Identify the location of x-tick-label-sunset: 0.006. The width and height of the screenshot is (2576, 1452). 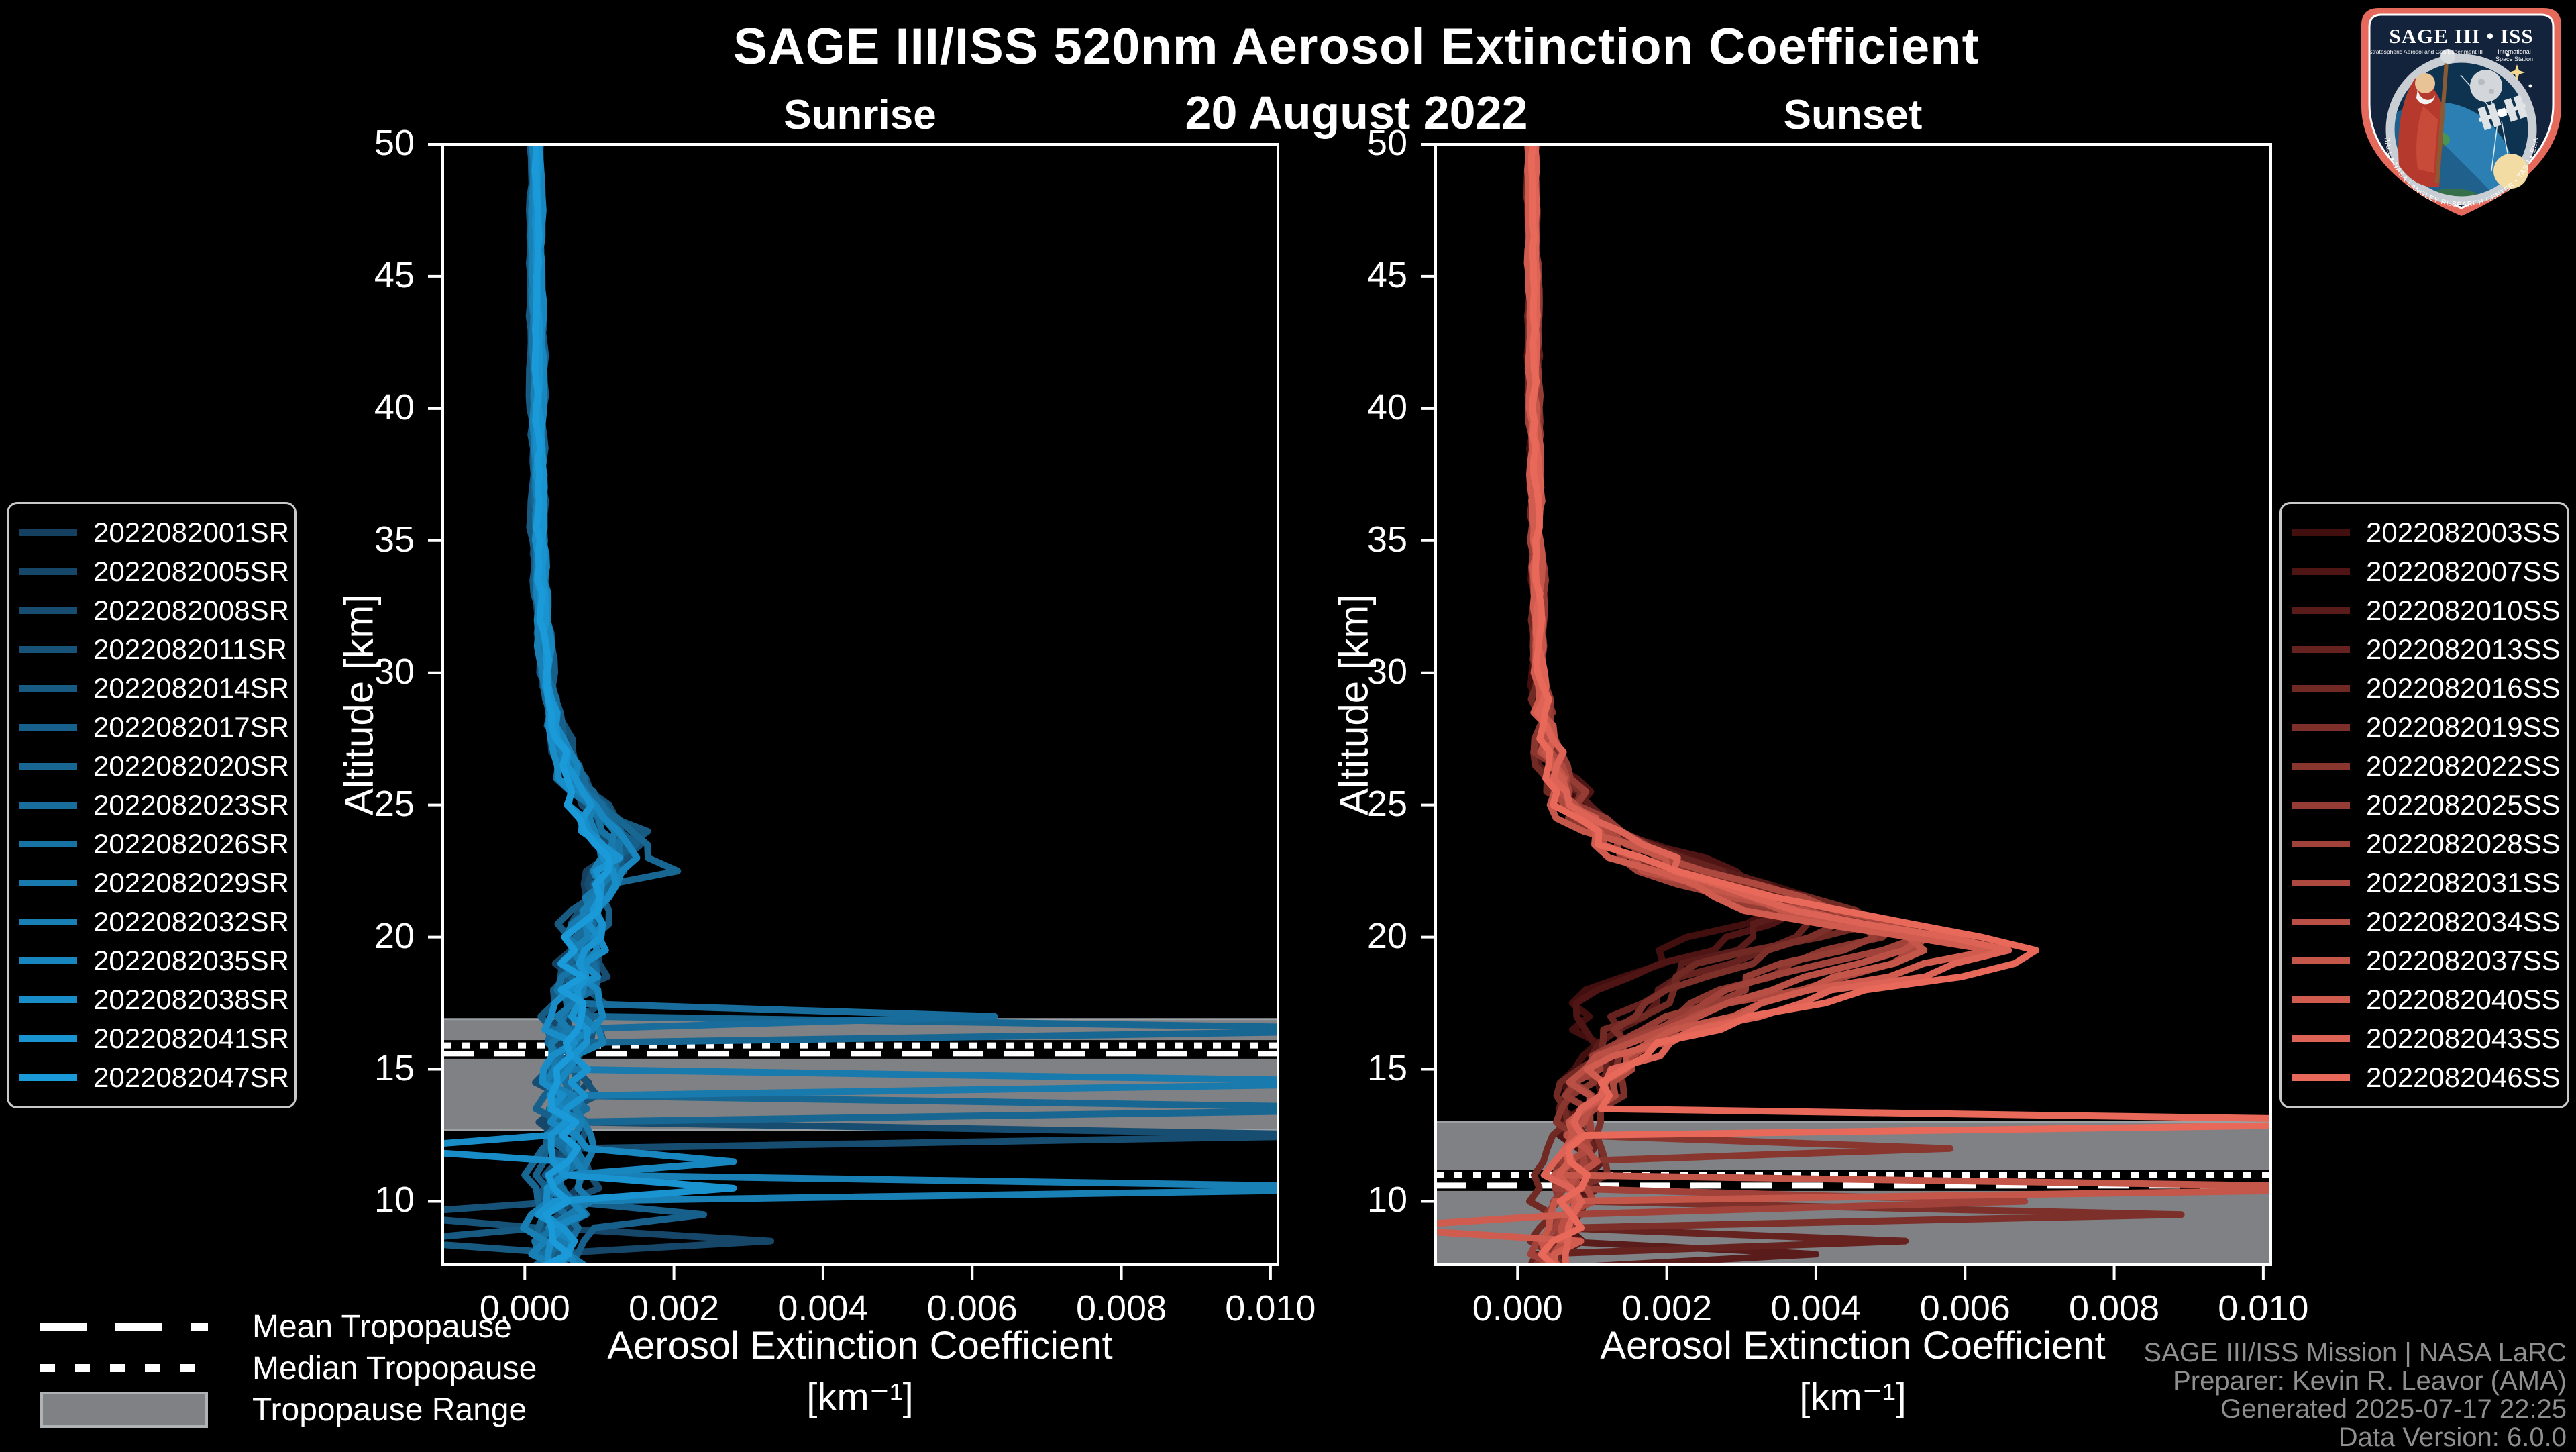
(1964, 1309).